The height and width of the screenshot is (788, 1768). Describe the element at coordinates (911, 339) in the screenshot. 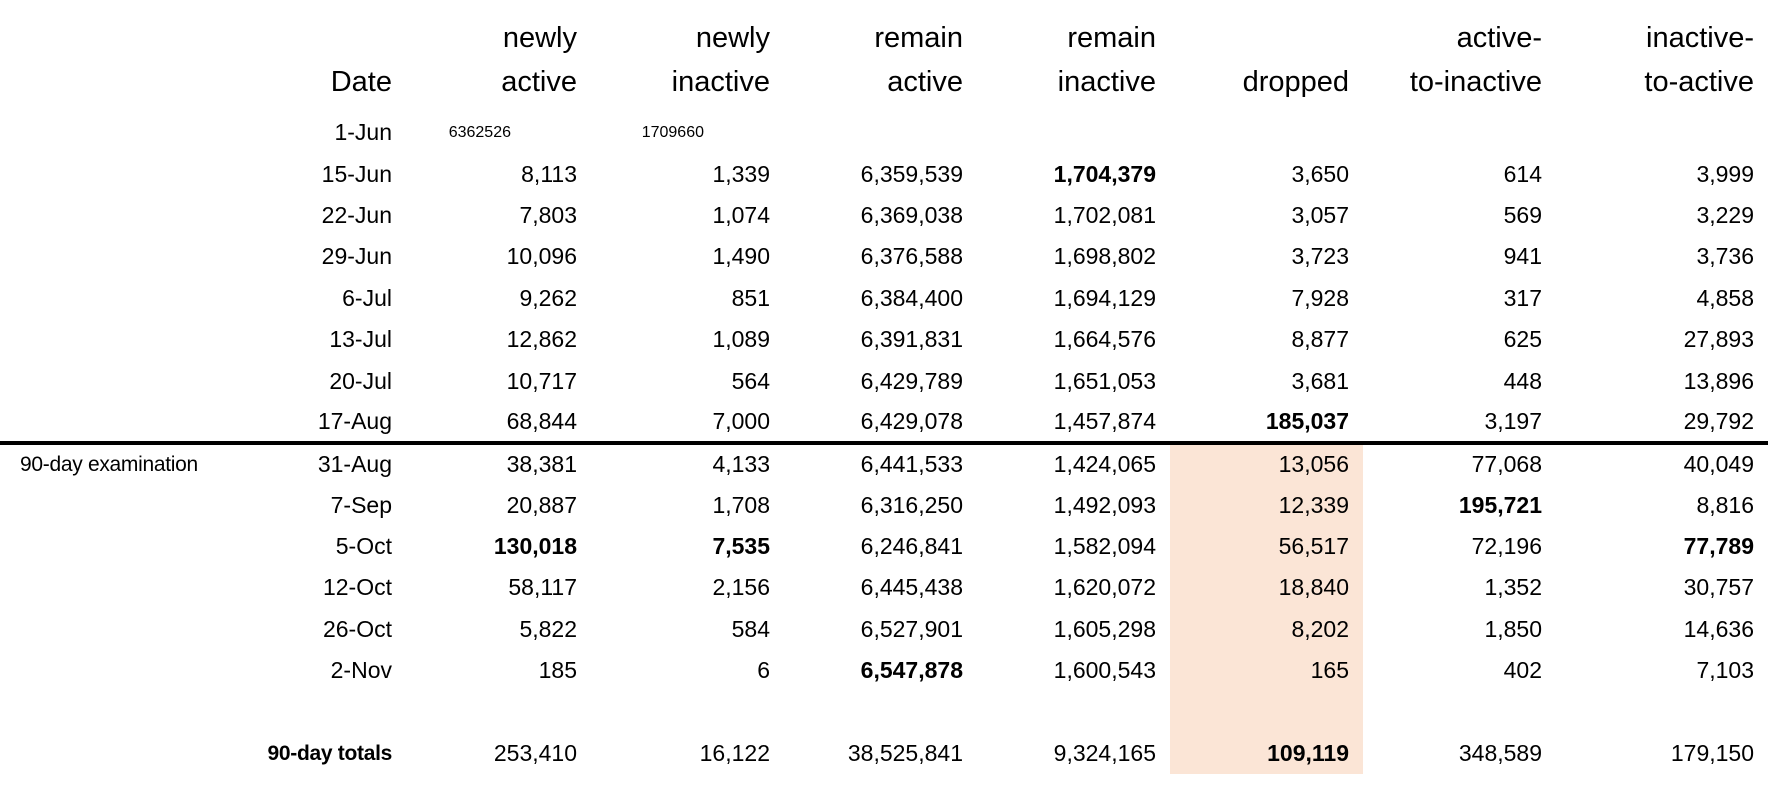

I see `cell-remain-active: 6,391,831` at that location.